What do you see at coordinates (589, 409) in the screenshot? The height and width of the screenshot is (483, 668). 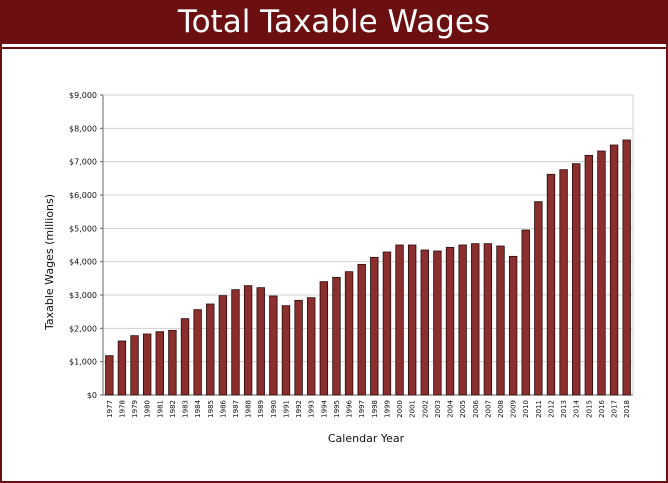 I see `x-tick-label: 2015` at bounding box center [589, 409].